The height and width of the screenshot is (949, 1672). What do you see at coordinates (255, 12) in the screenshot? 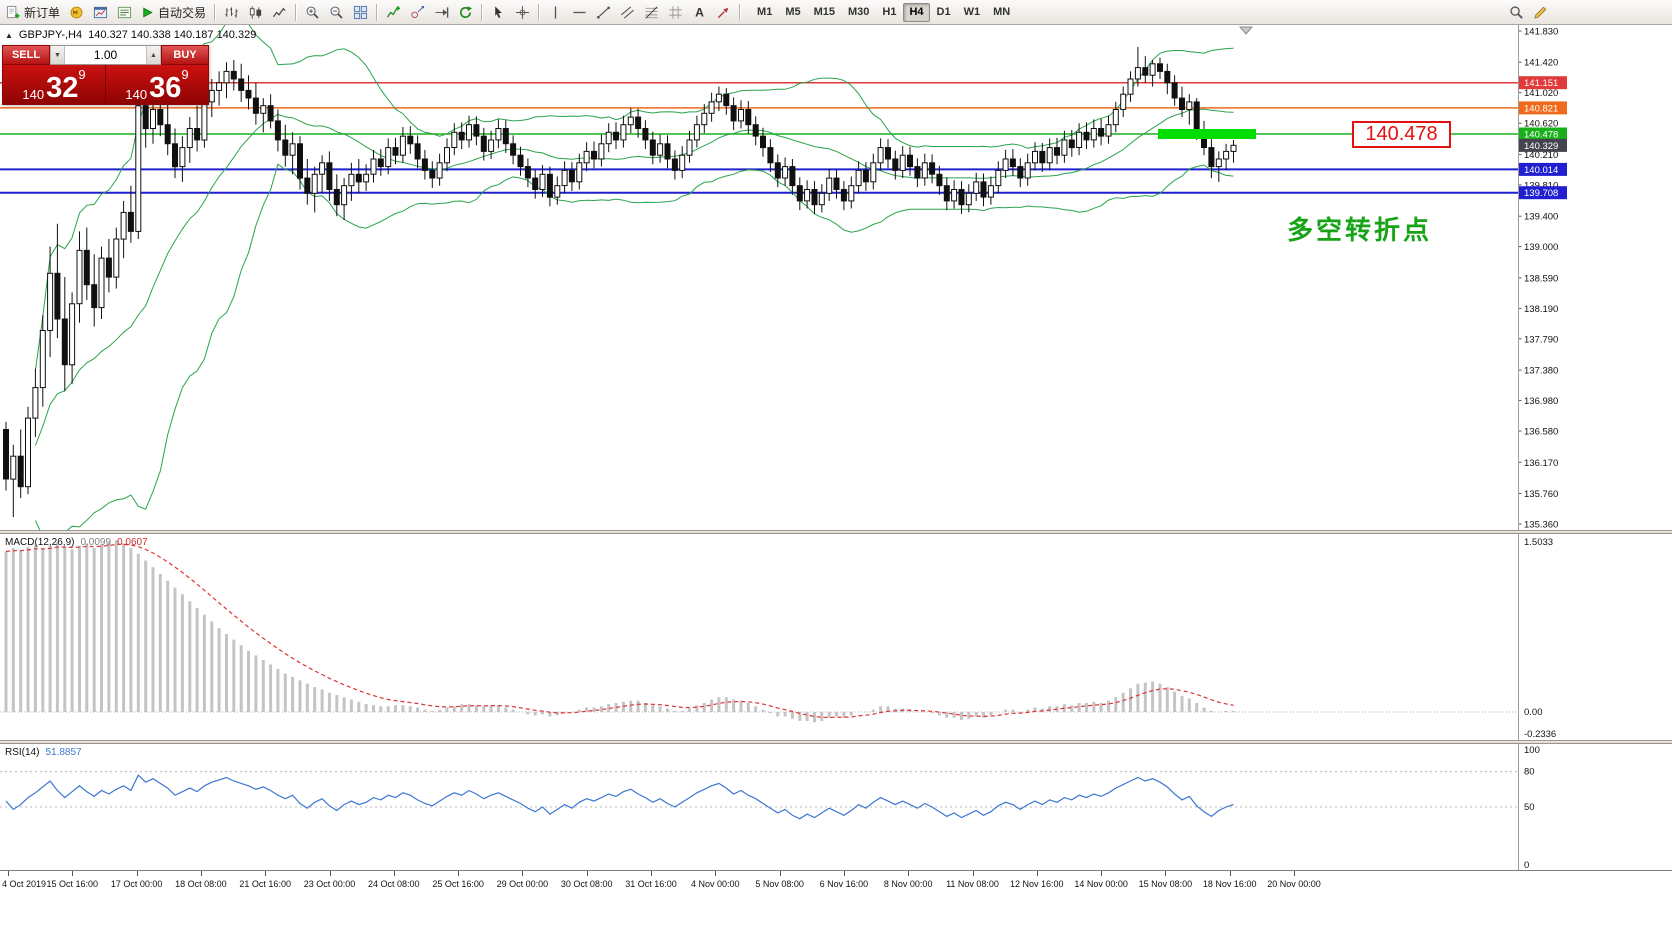
I see `candlestick-chart-button` at bounding box center [255, 12].